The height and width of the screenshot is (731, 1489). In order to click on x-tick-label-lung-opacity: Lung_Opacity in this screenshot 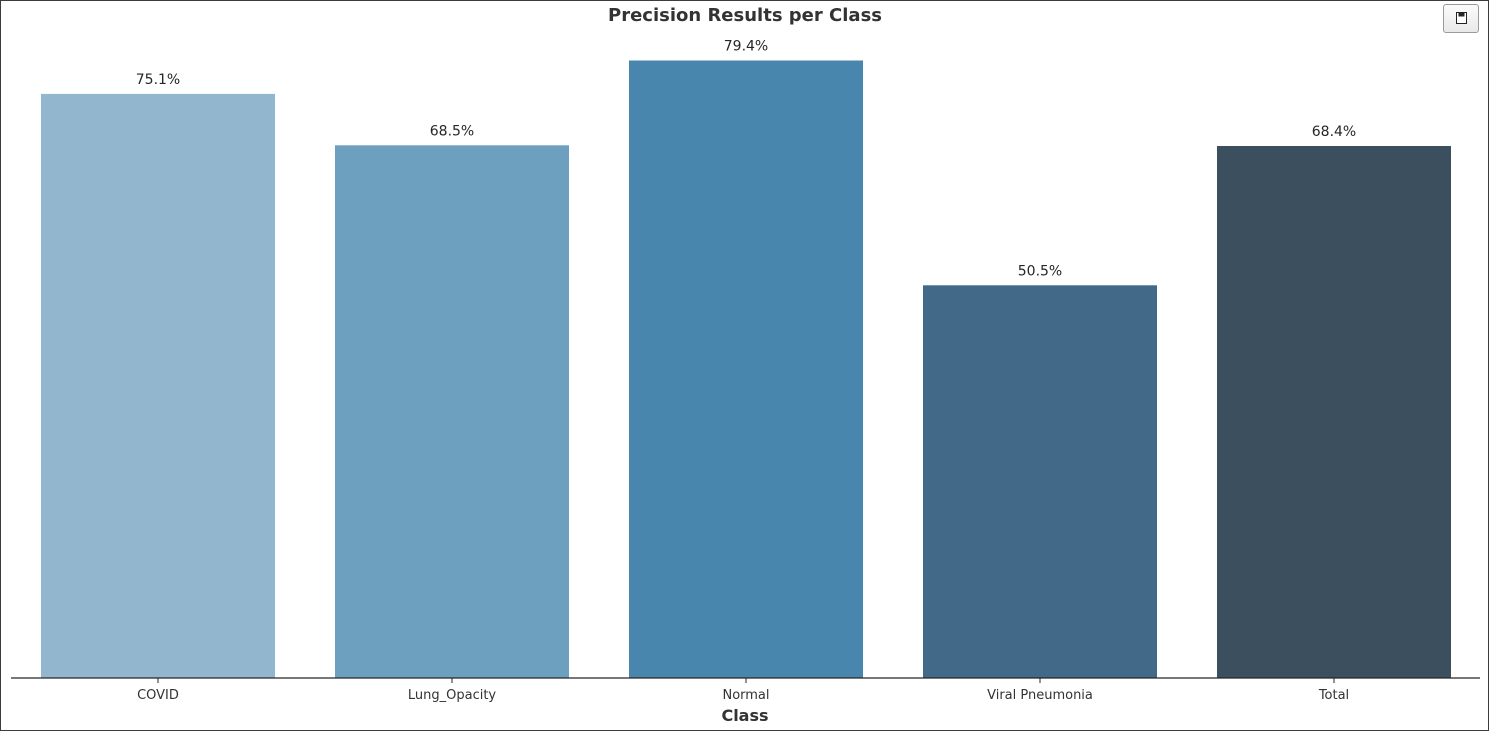, I will do `click(452, 695)`.